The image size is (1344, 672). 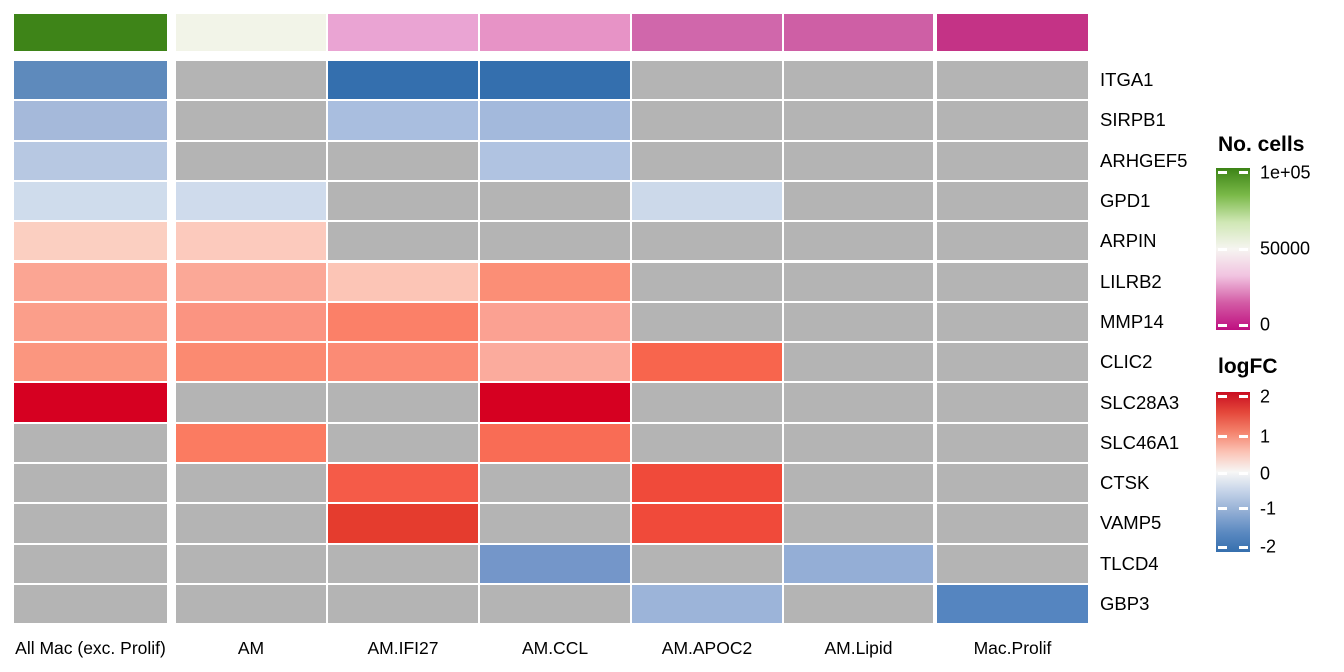 What do you see at coordinates (1012, 483) in the screenshot?
I see `heatmap-cell-ctsk-mac-prolif` at bounding box center [1012, 483].